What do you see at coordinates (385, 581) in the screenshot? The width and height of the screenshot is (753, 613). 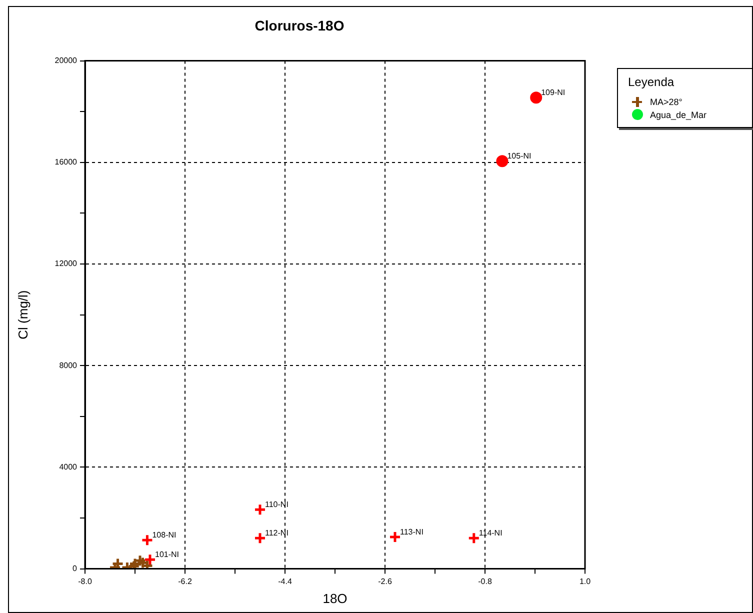 I see `x-tick-label: -2.6` at bounding box center [385, 581].